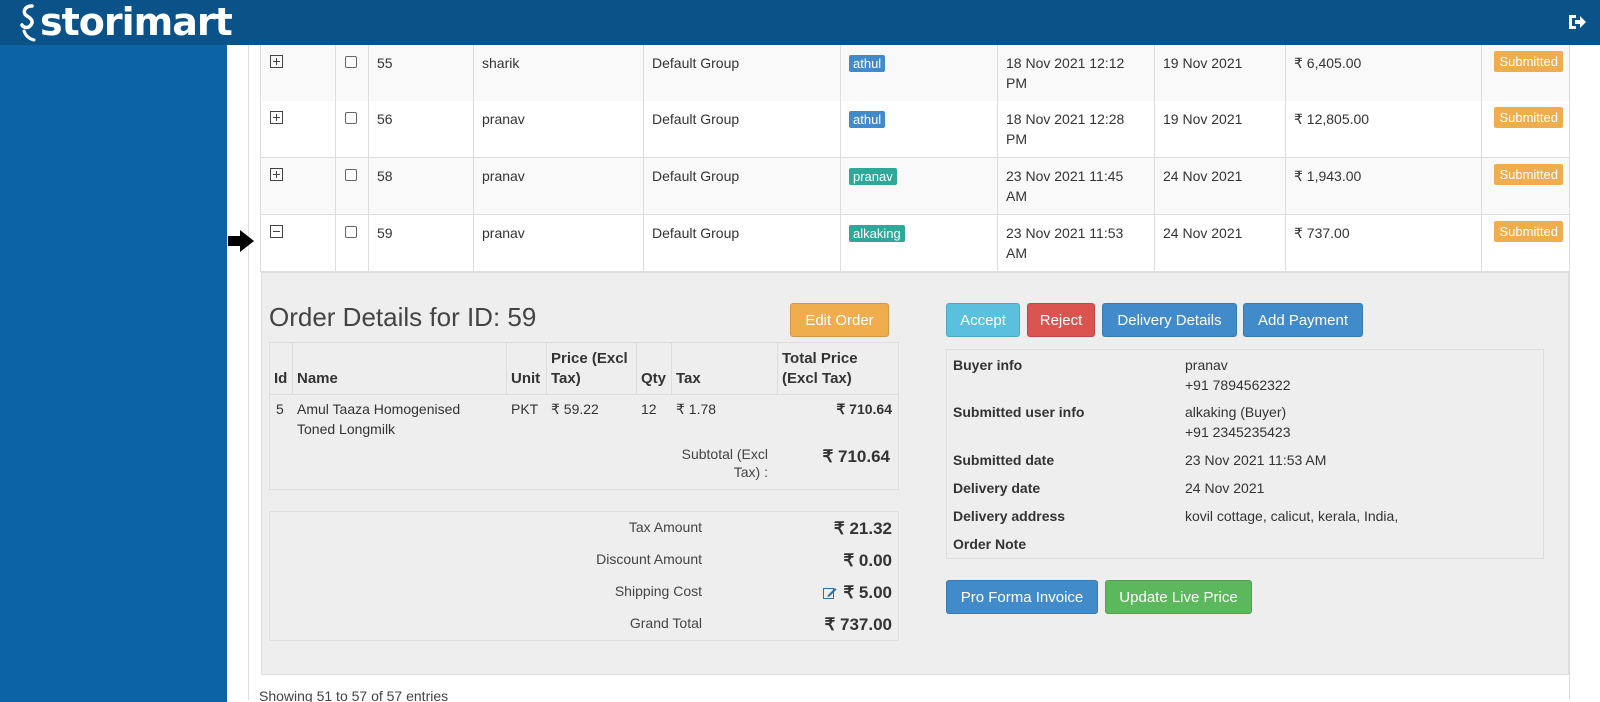 The height and width of the screenshot is (702, 1600). What do you see at coordinates (501, 63) in the screenshot?
I see `row-name: sharik` at bounding box center [501, 63].